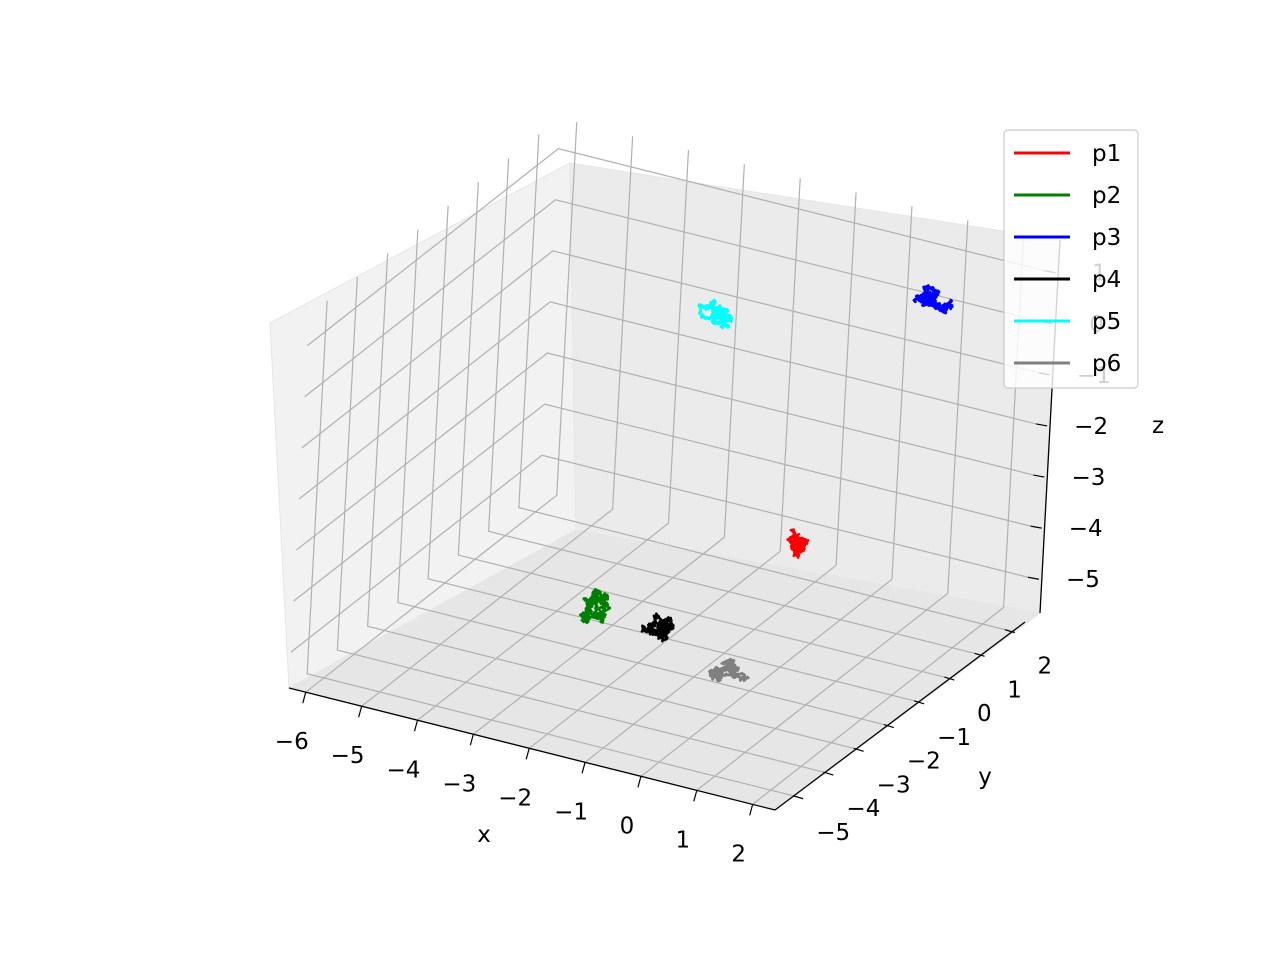 The width and height of the screenshot is (1280, 960). What do you see at coordinates (833, 833) in the screenshot?
I see `y-tick-label: −5` at bounding box center [833, 833].